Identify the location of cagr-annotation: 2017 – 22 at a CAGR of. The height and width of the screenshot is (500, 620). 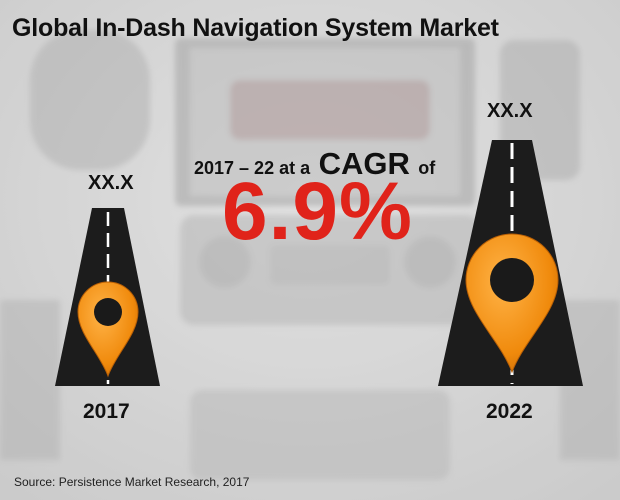
(314, 164).